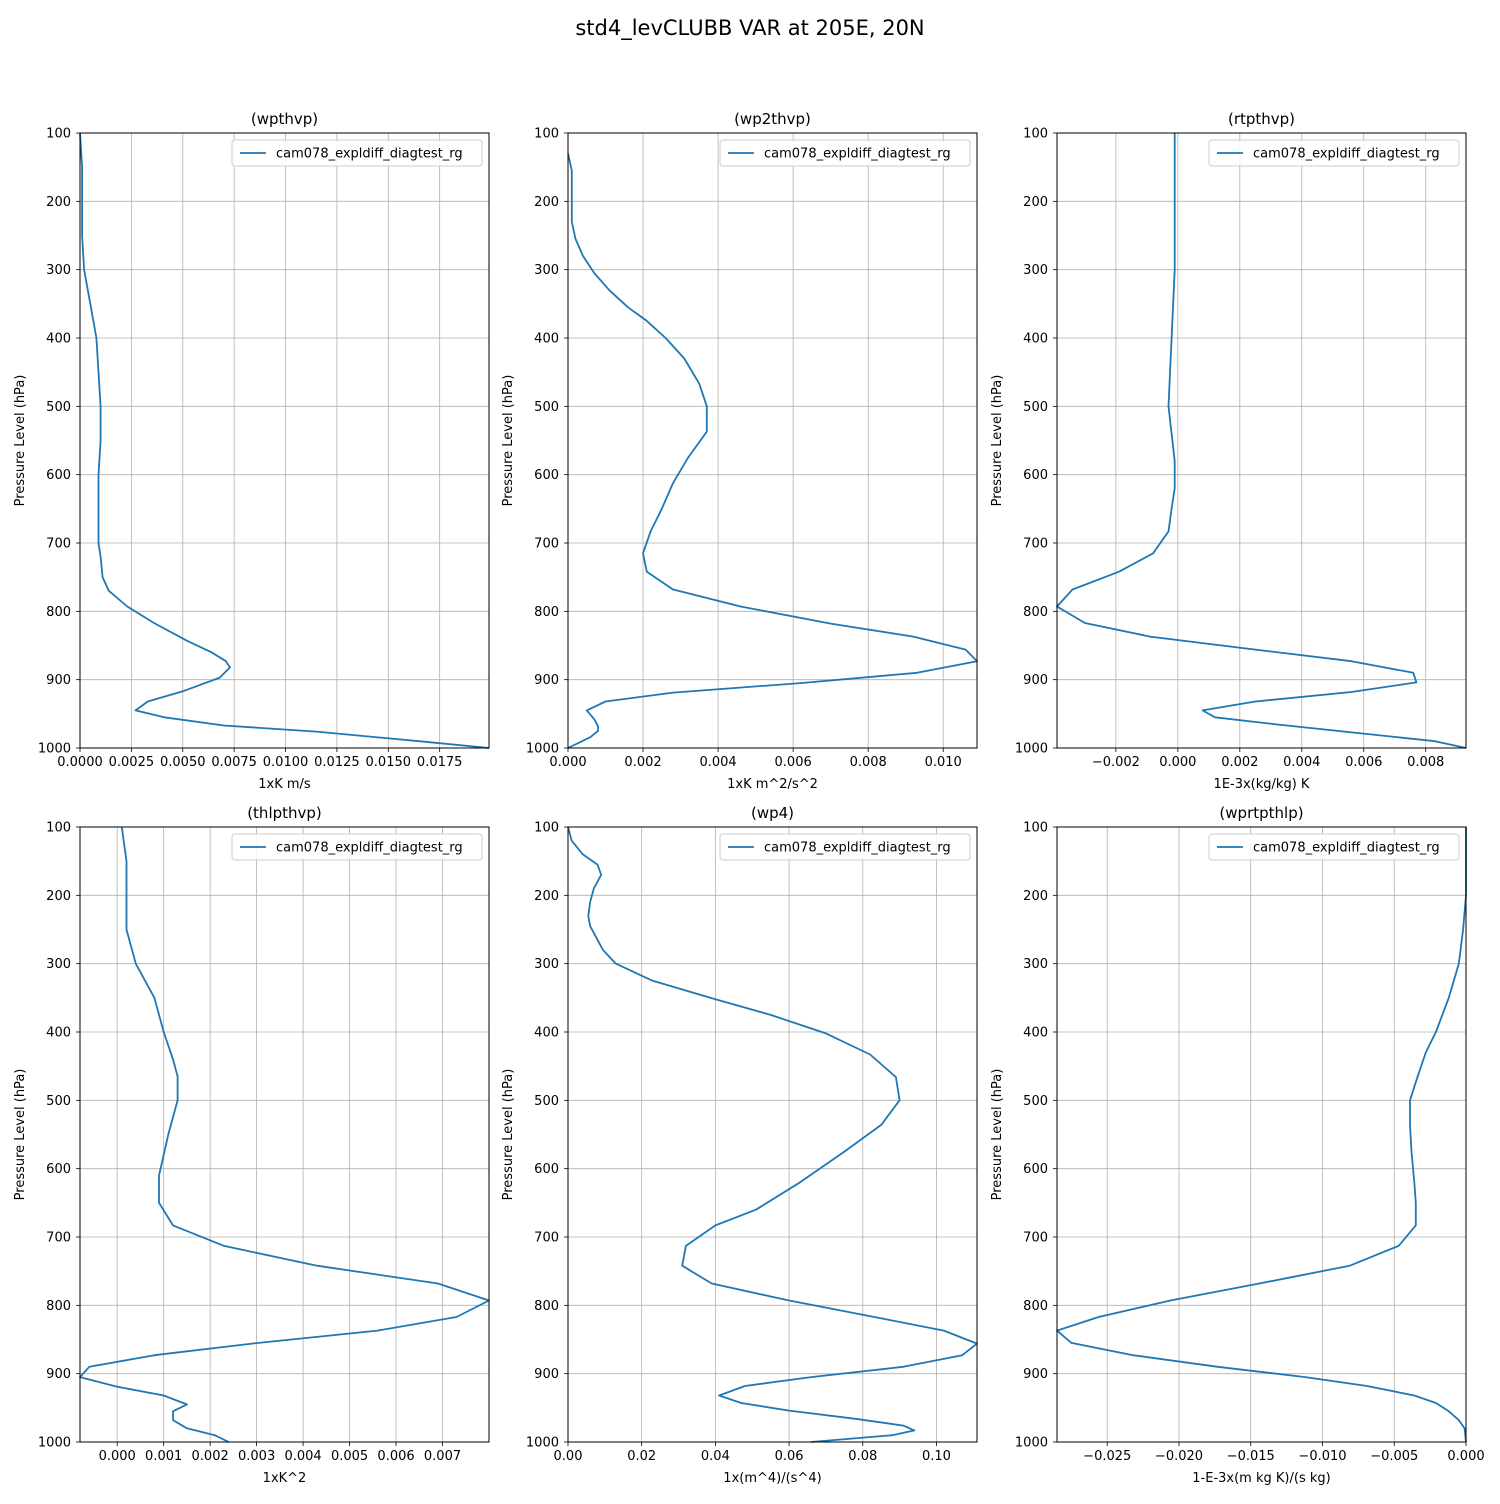 The width and height of the screenshot is (1500, 1504). I want to click on x-tick-label: −0.002, so click(1116, 762).